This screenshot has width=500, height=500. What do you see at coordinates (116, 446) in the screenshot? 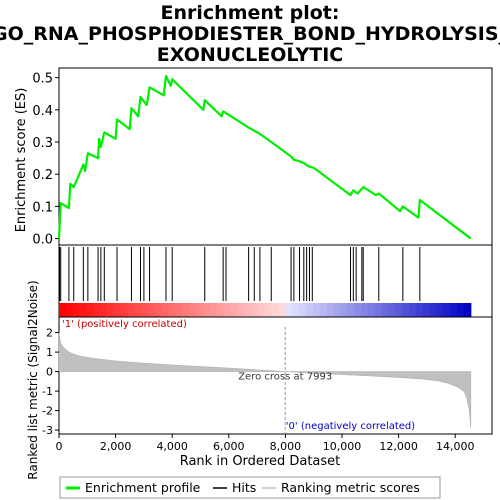
I see `x-tick-label: 2,000` at bounding box center [116, 446].